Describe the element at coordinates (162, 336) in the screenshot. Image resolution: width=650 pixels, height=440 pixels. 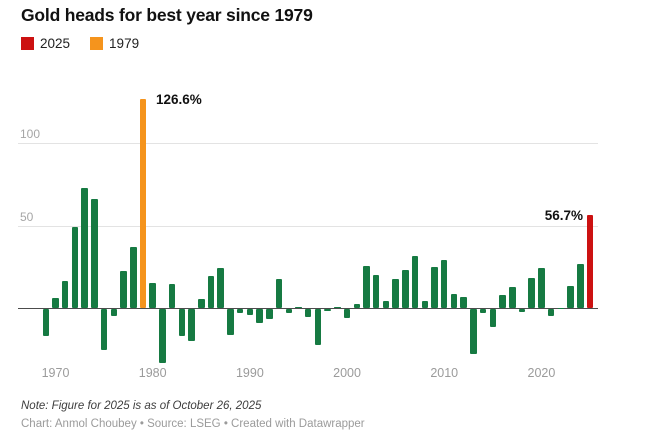
I see `bar-1981` at that location.